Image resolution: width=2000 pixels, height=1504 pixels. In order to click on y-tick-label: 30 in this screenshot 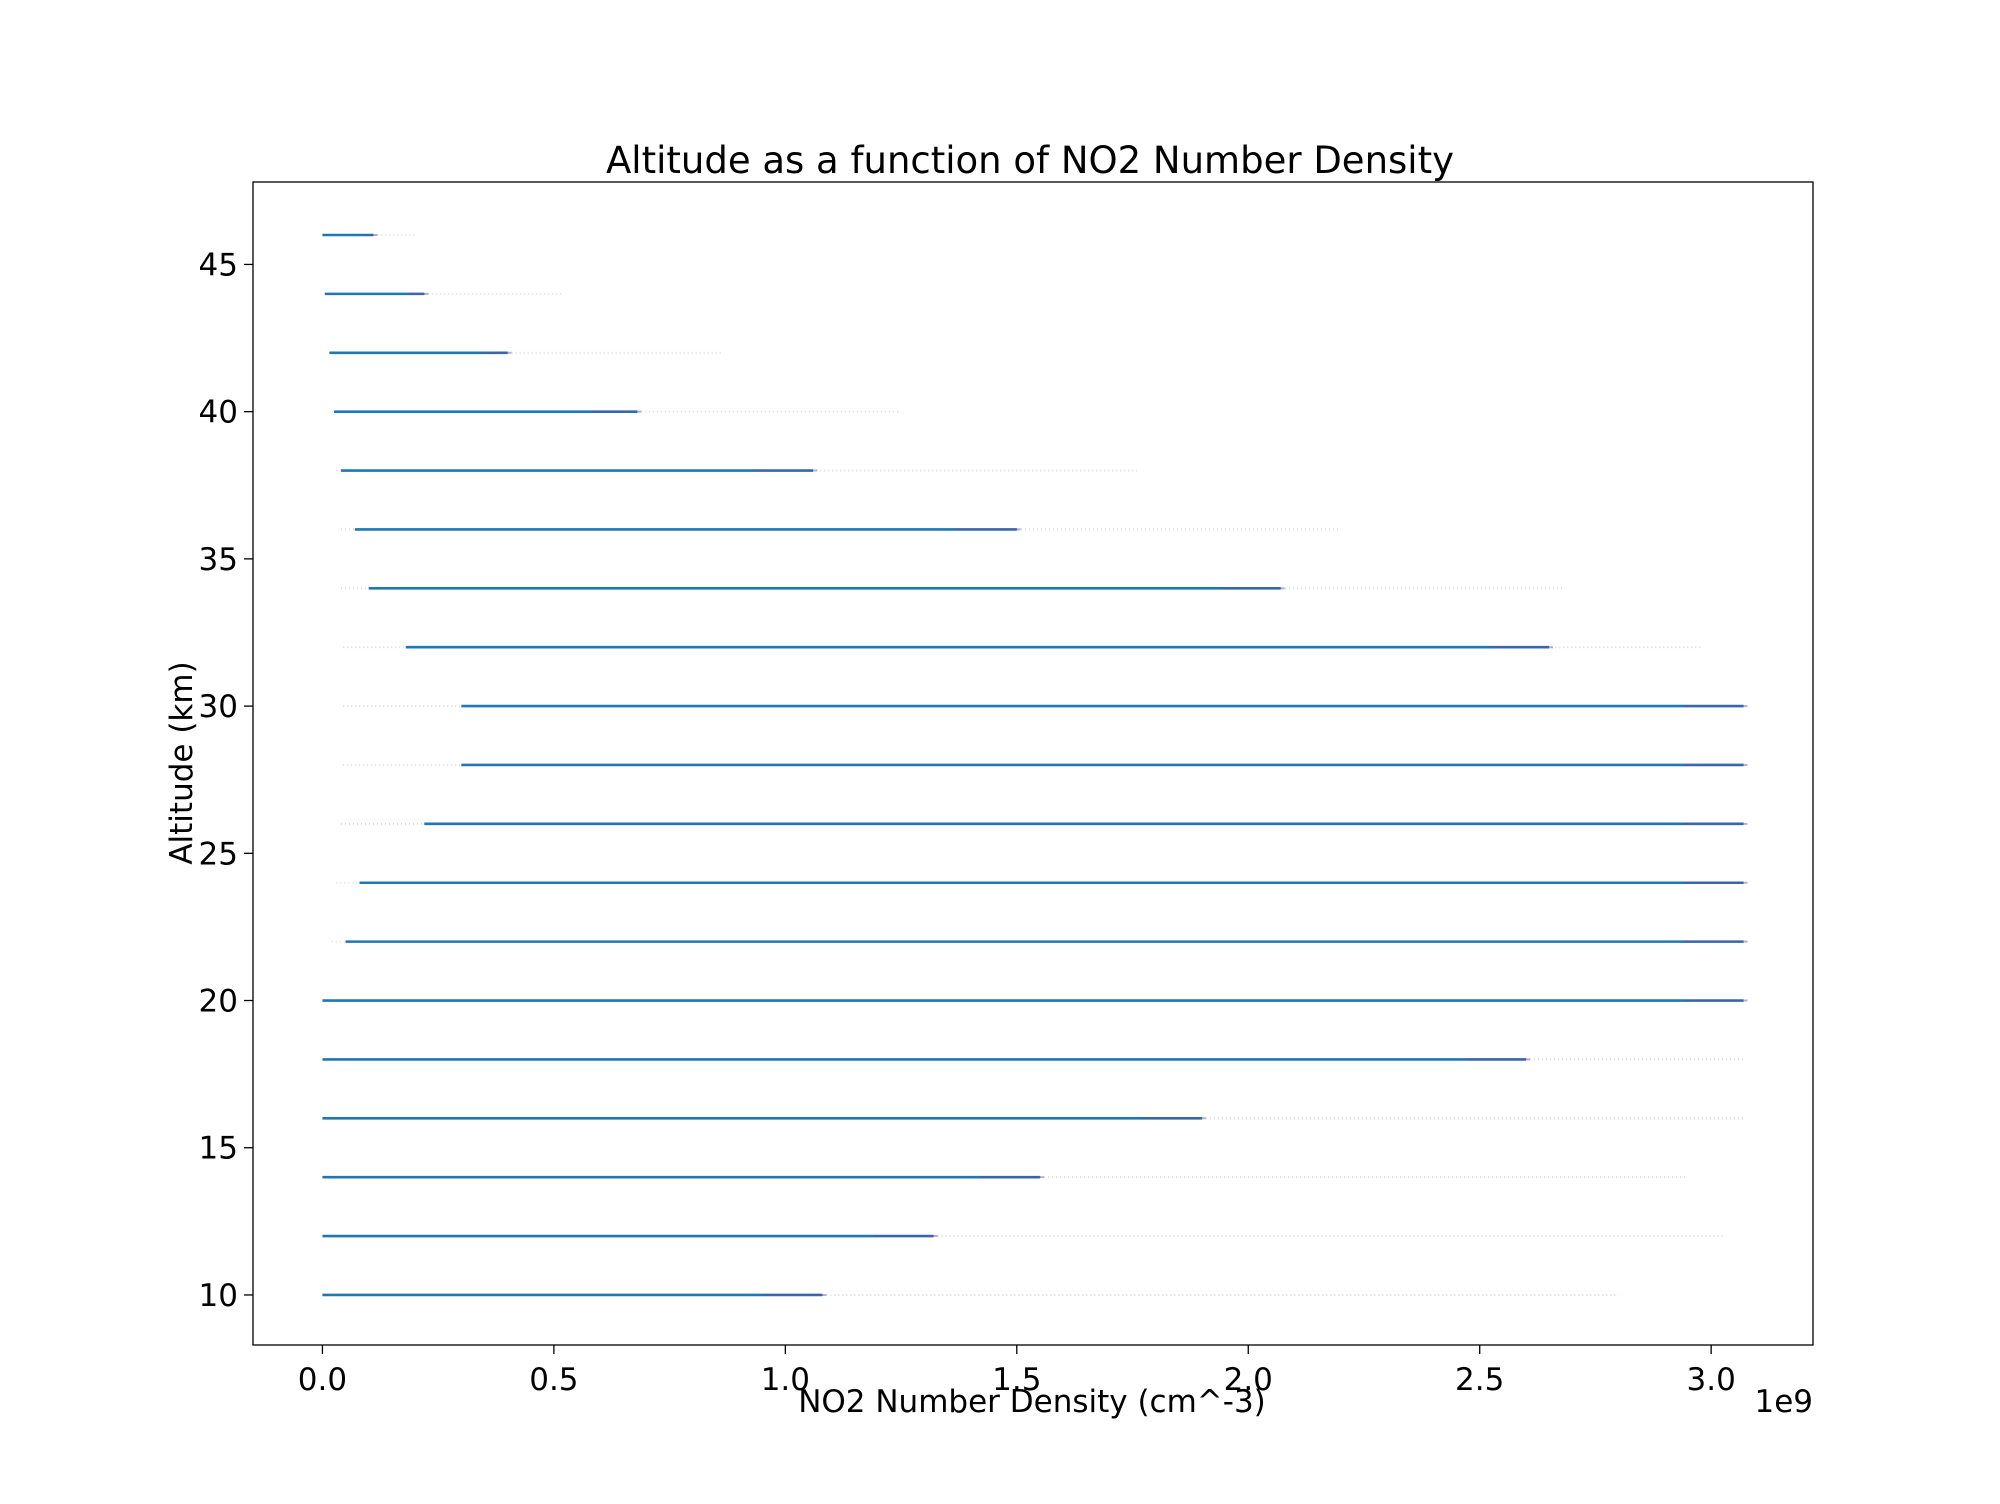, I will do `click(218, 707)`.